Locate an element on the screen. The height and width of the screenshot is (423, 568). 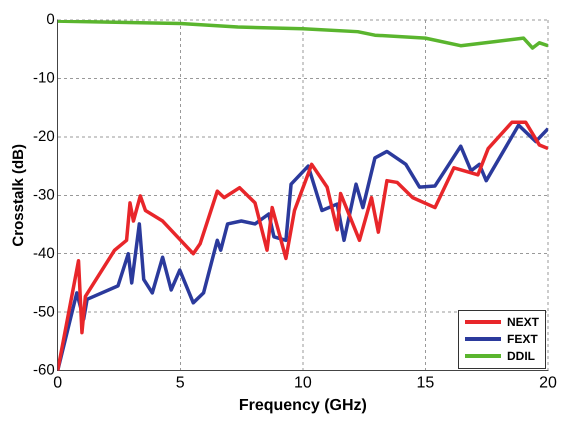
legend-label: DDIL is located at coordinates (520, 356).